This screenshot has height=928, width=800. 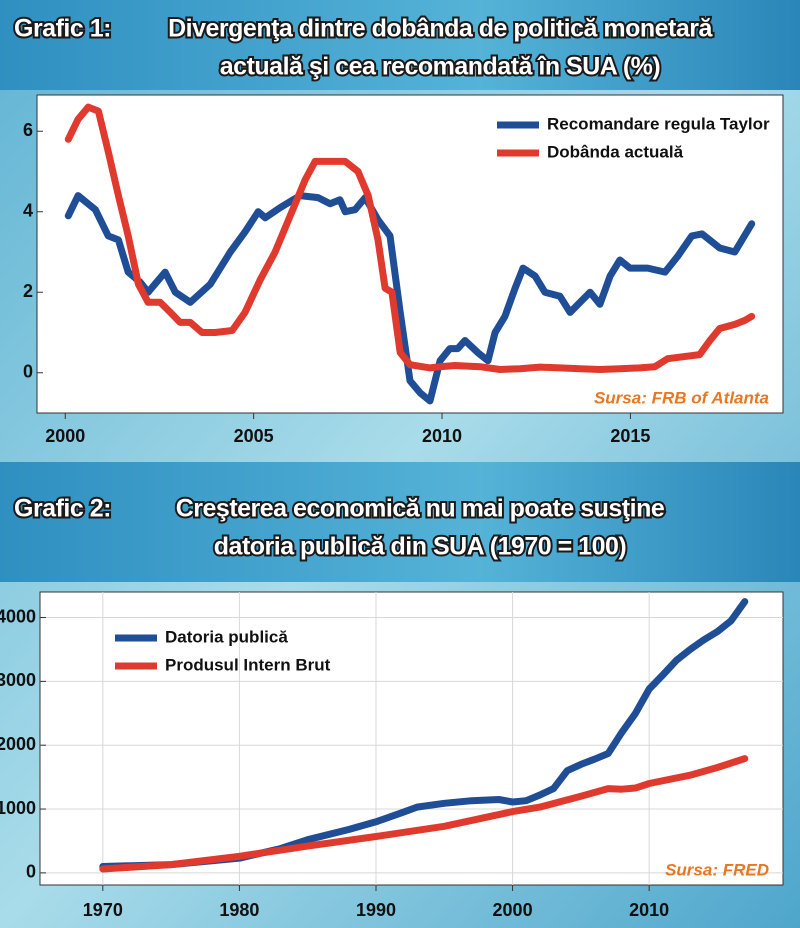 What do you see at coordinates (248, 664) in the screenshot?
I see `legend-label: Produsul Intern Brut` at bounding box center [248, 664].